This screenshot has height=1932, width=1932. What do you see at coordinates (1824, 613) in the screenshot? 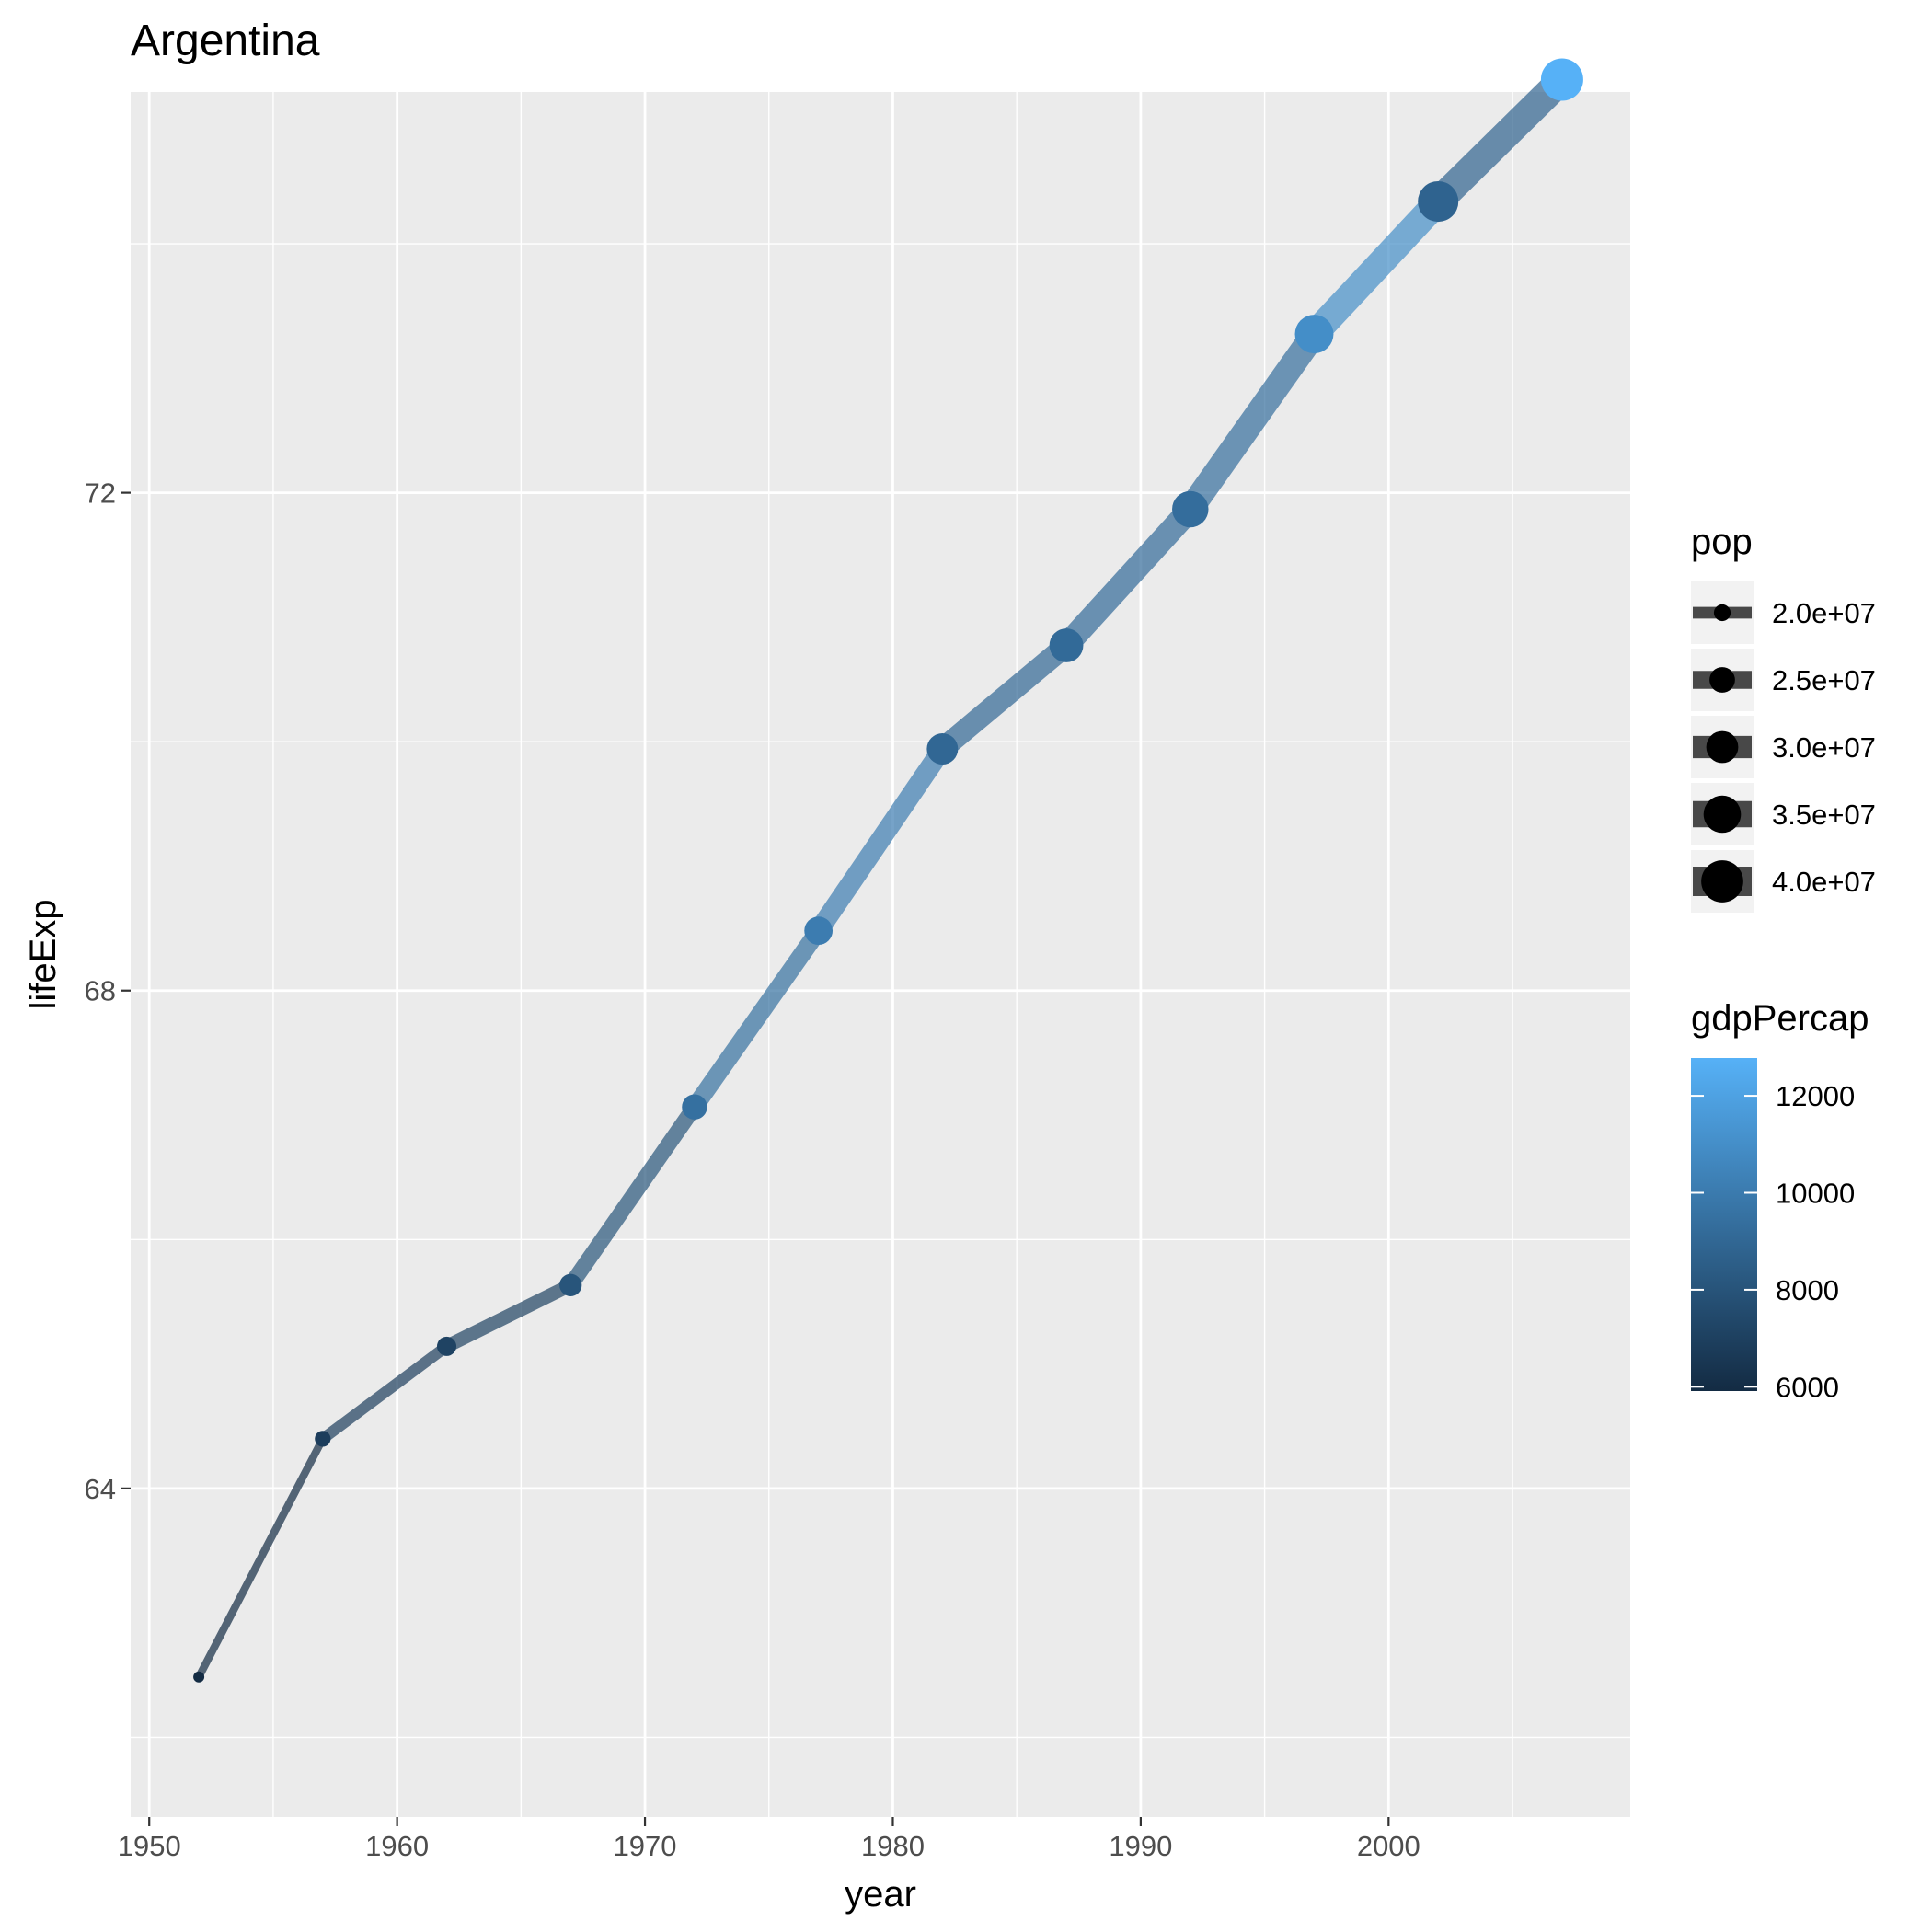
I see `size-legend-label: 2.0e+07` at bounding box center [1824, 613].